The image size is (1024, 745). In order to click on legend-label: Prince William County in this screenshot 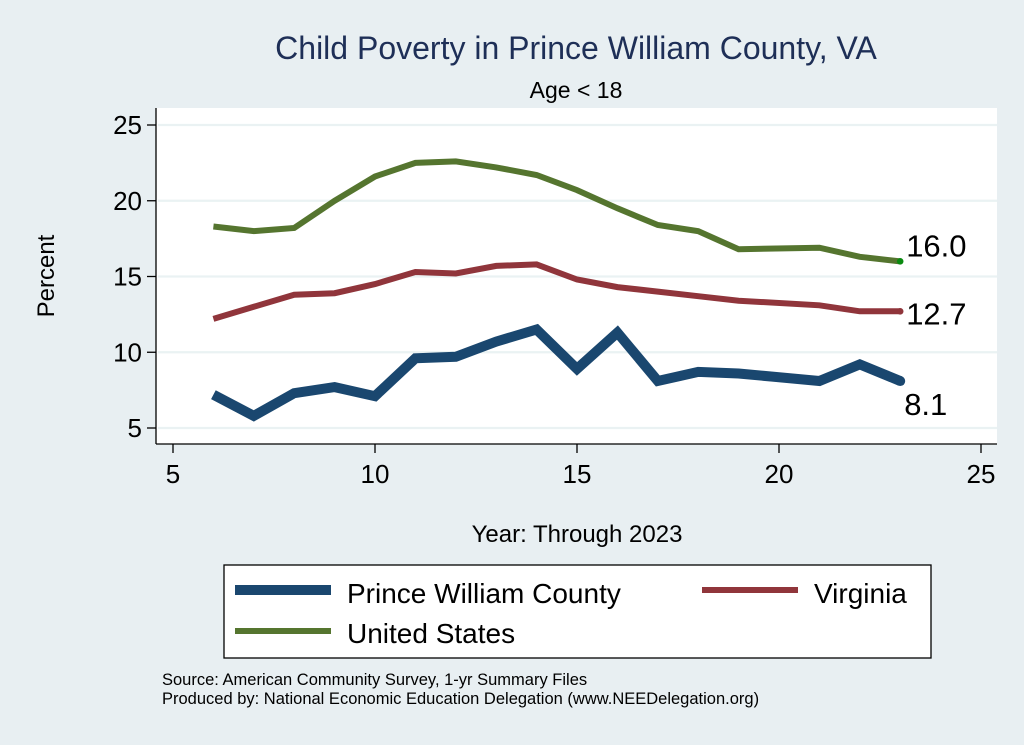, I will do `click(484, 593)`.